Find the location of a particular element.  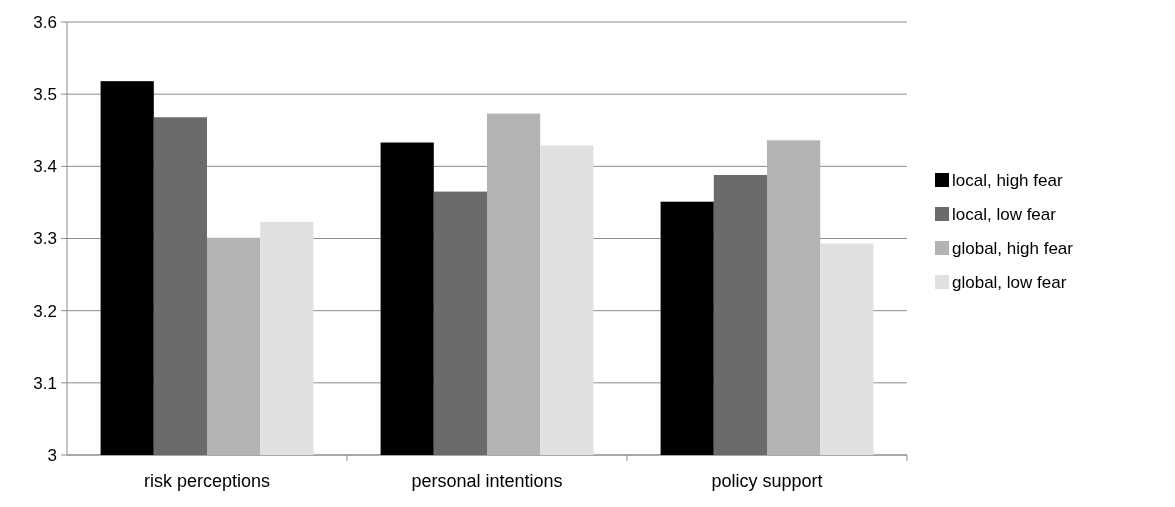

y-tick-label: 3.1 is located at coordinates (45, 383).